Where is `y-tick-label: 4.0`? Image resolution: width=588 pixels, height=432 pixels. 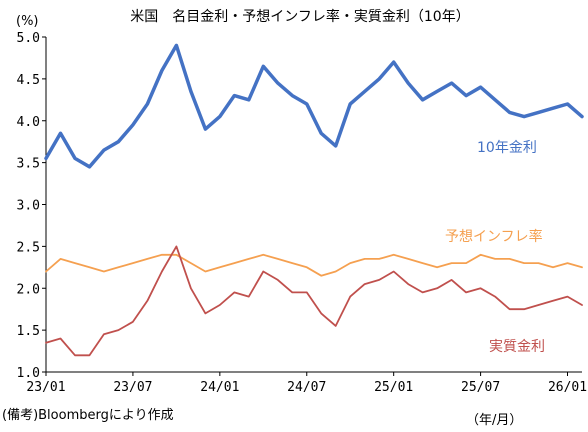
y-tick-label: 4.0 is located at coordinates (28, 122).